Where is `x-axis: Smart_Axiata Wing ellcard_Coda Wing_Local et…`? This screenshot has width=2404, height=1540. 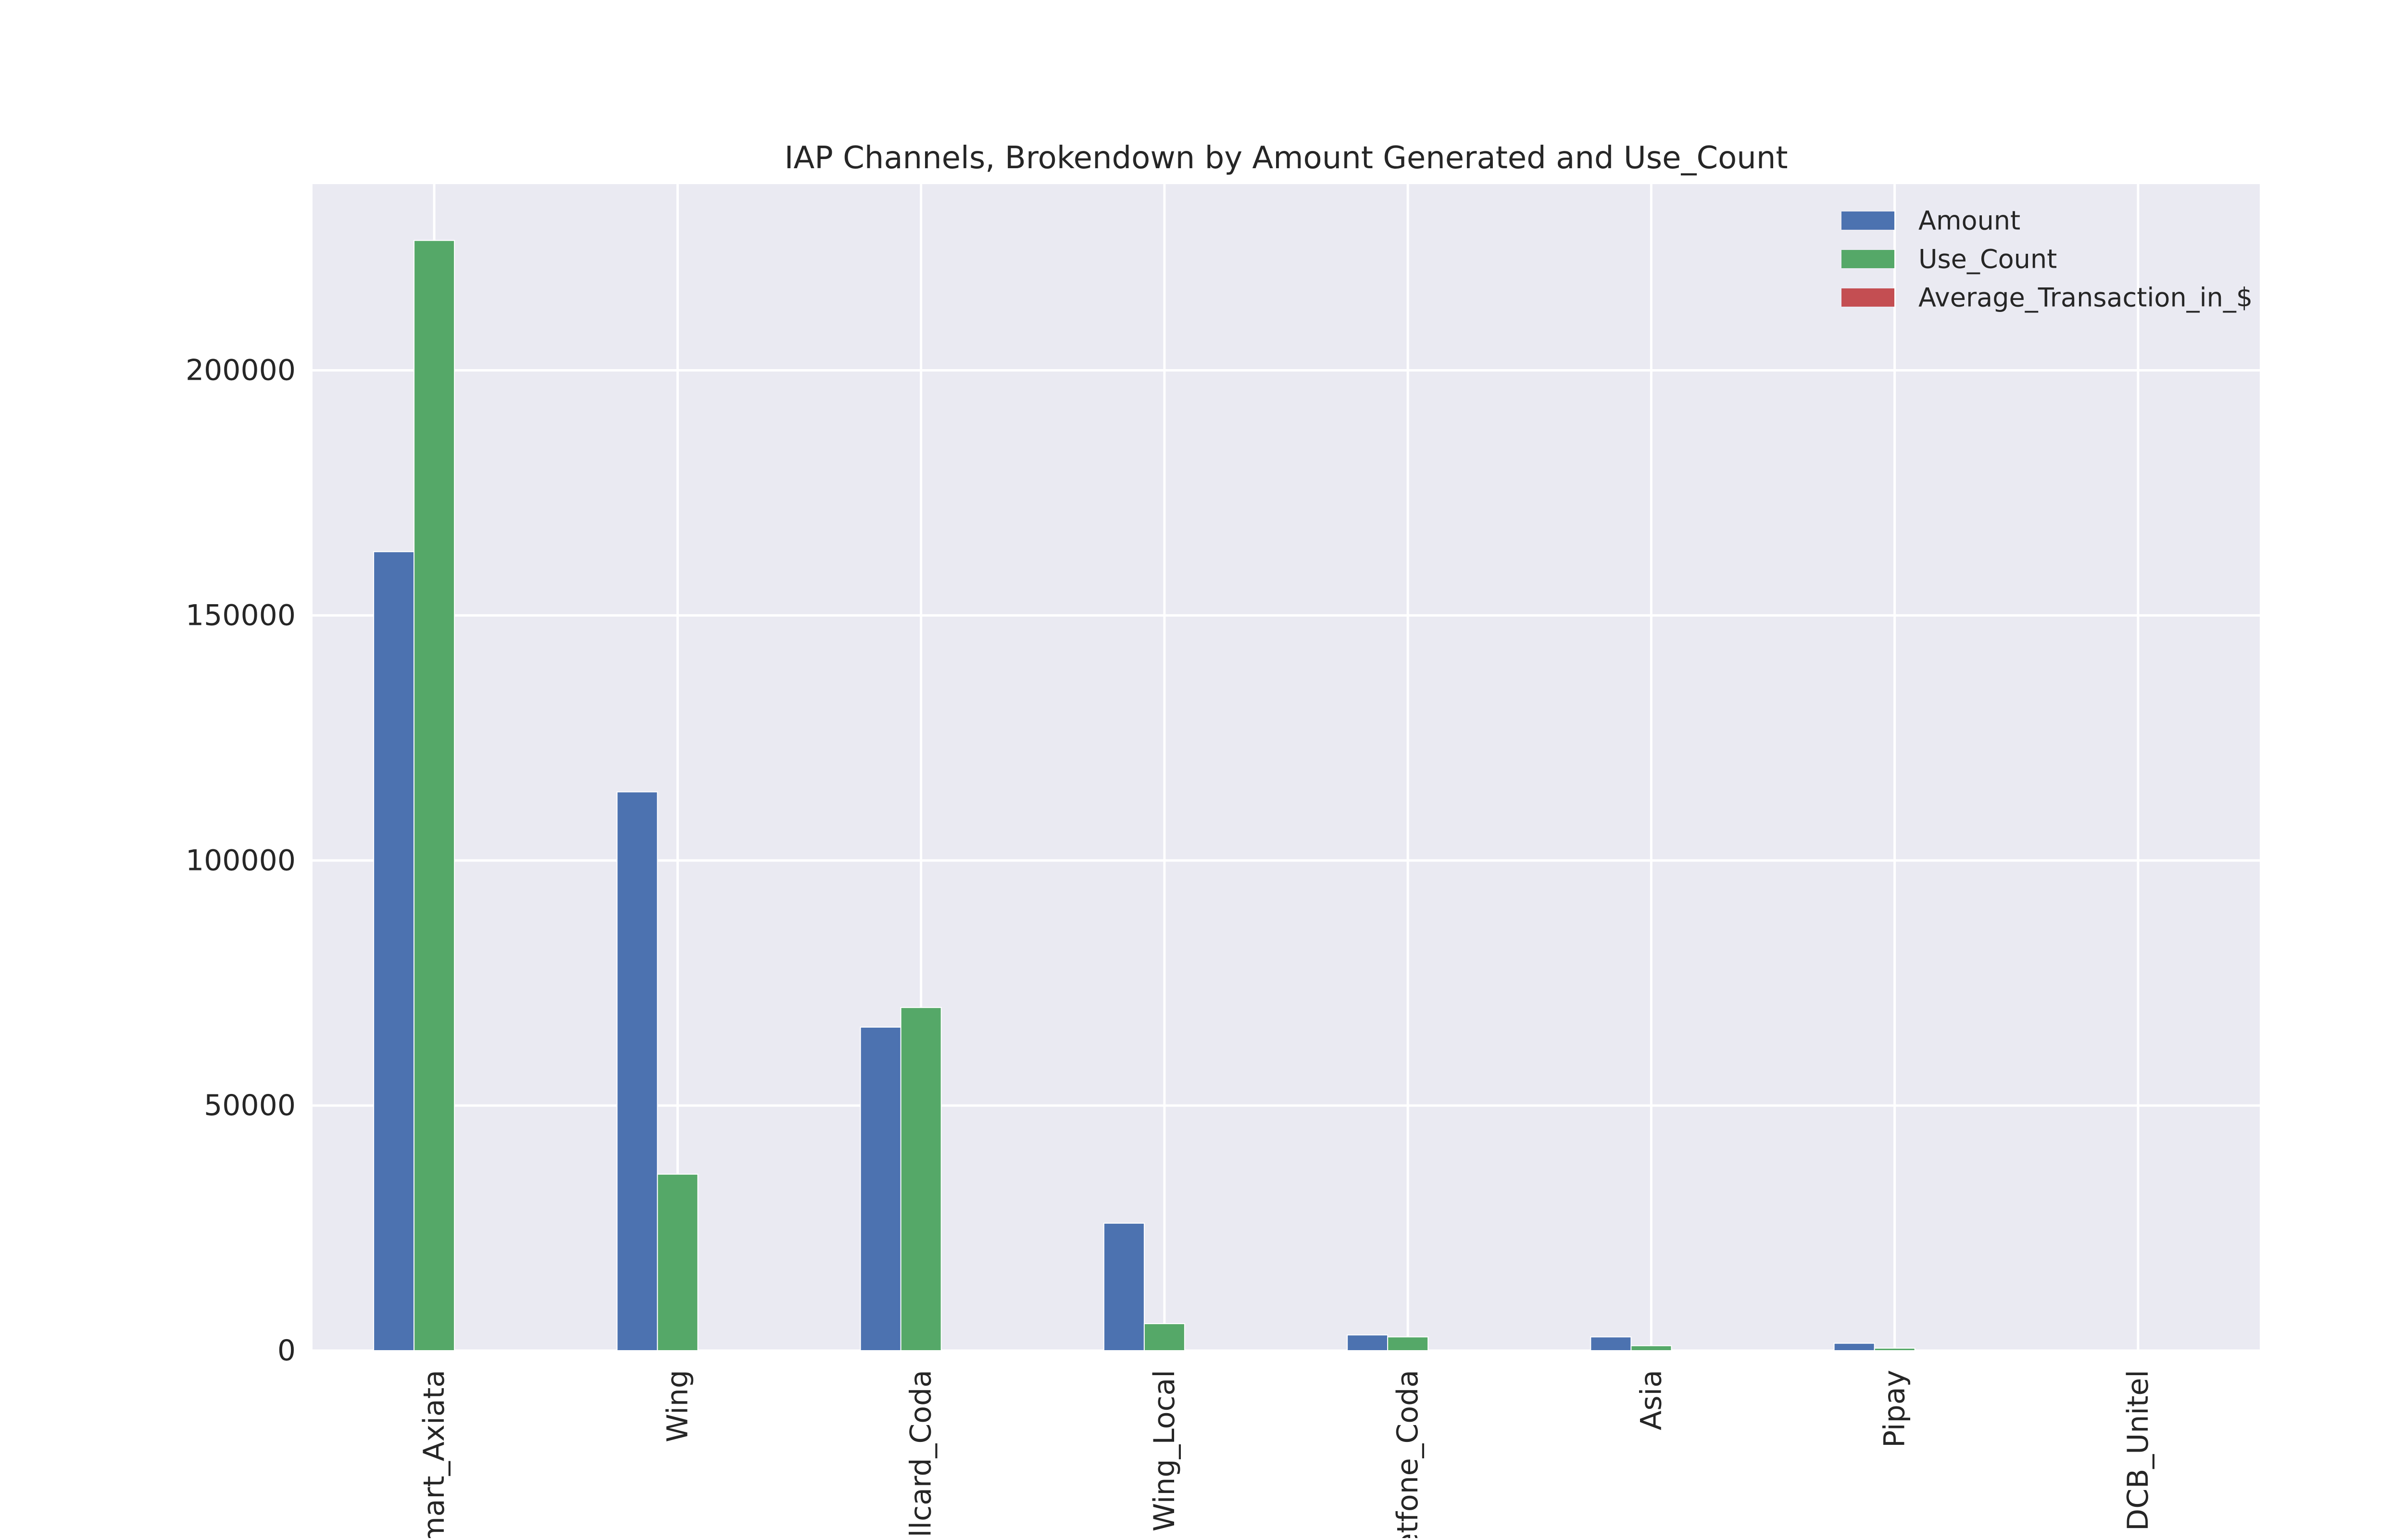
x-axis: Smart_Axiata Wing ellcard_Coda Wing_Local et… is located at coordinates (1286, 1454).